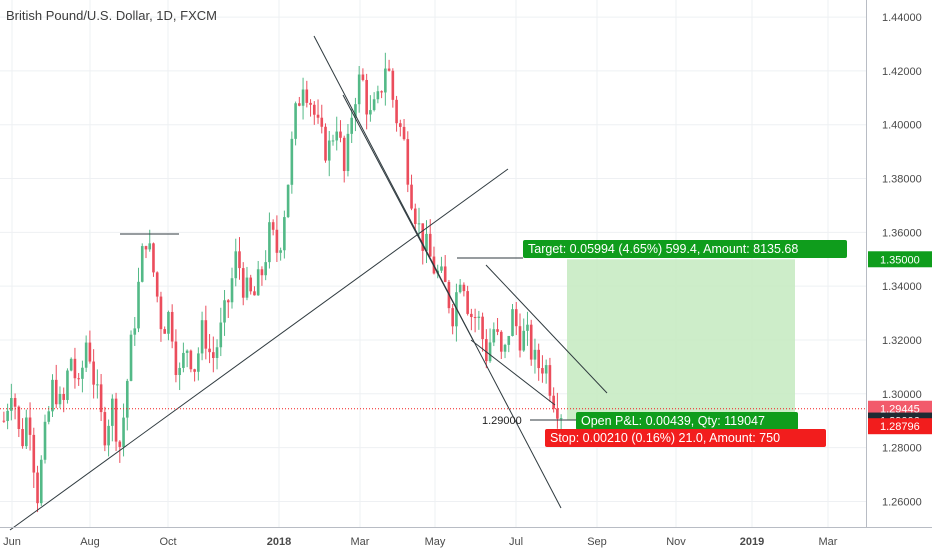  Describe the element at coordinates (676, 542) in the screenshot. I see `x-tick-label: Nov` at that location.